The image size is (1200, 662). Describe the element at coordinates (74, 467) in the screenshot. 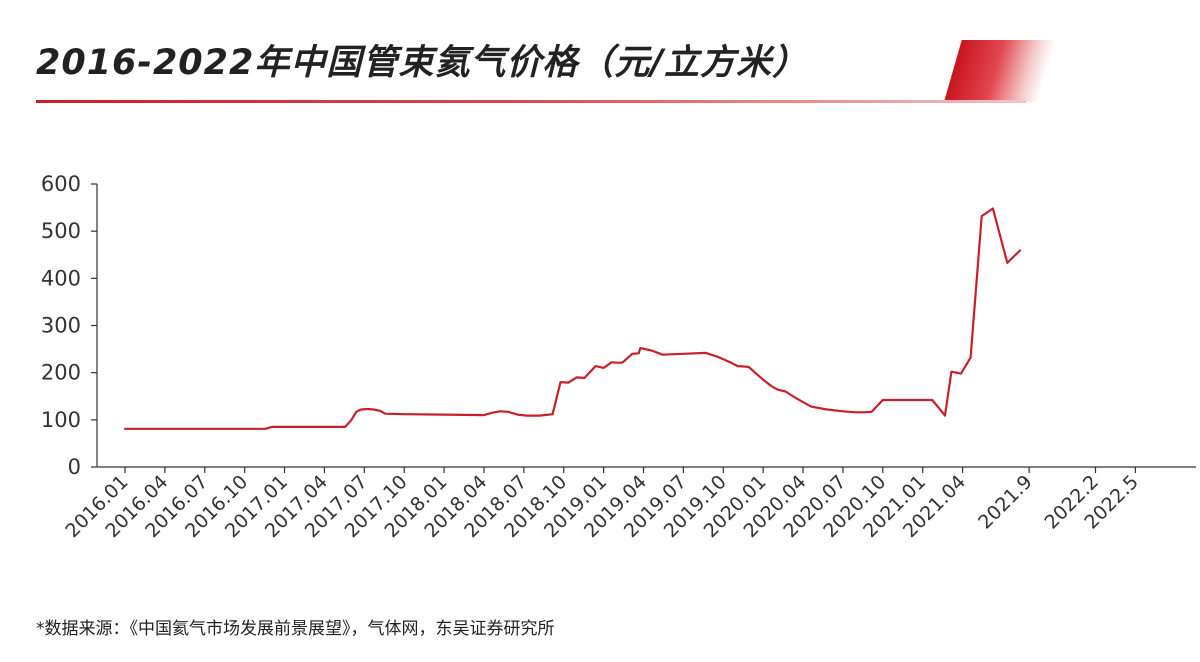

I see `y-tick-label: 0` at that location.